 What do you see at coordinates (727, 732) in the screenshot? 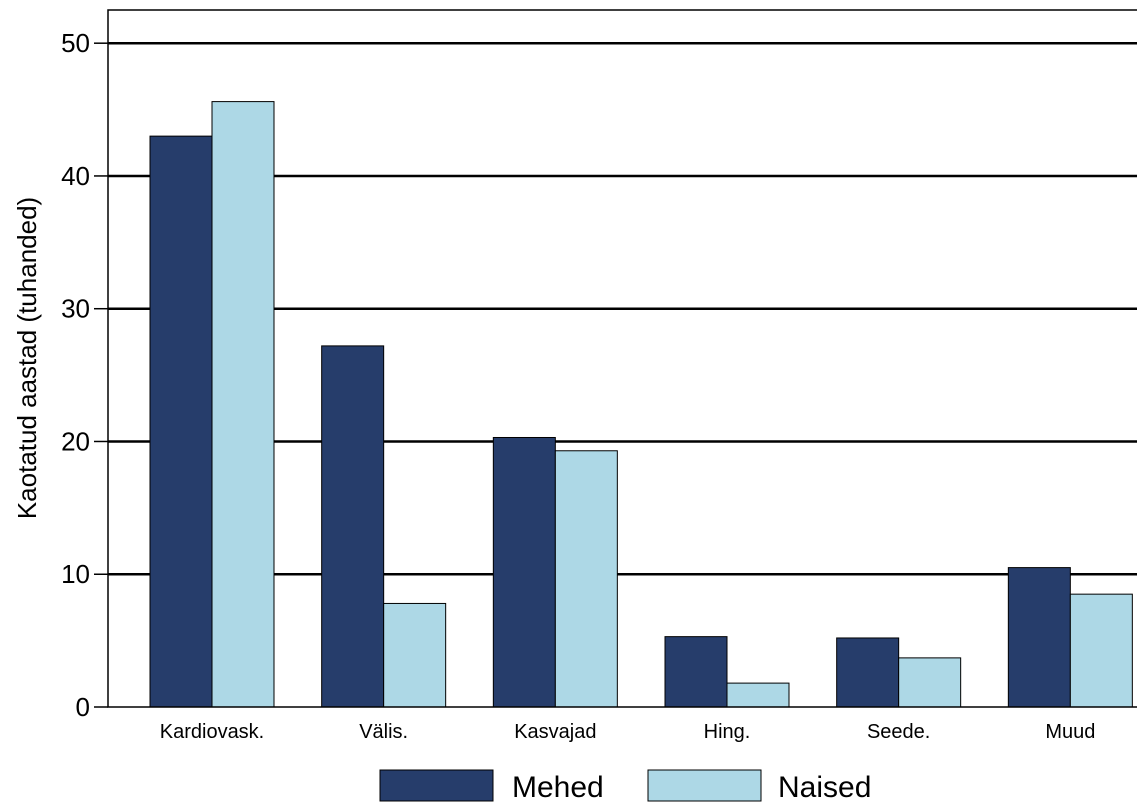
I see `x-category-label: Hing.` at bounding box center [727, 732].